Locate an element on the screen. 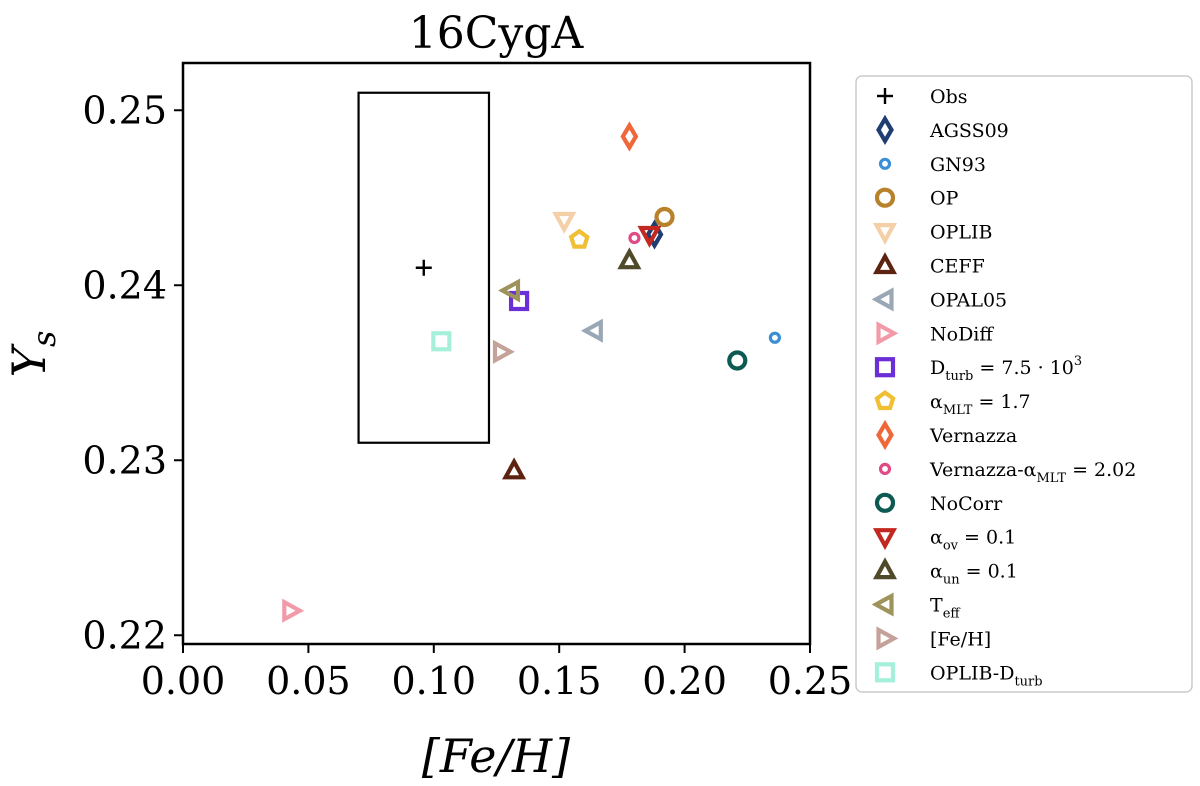  y-axis-title-sub: s is located at coordinates (44, 339).